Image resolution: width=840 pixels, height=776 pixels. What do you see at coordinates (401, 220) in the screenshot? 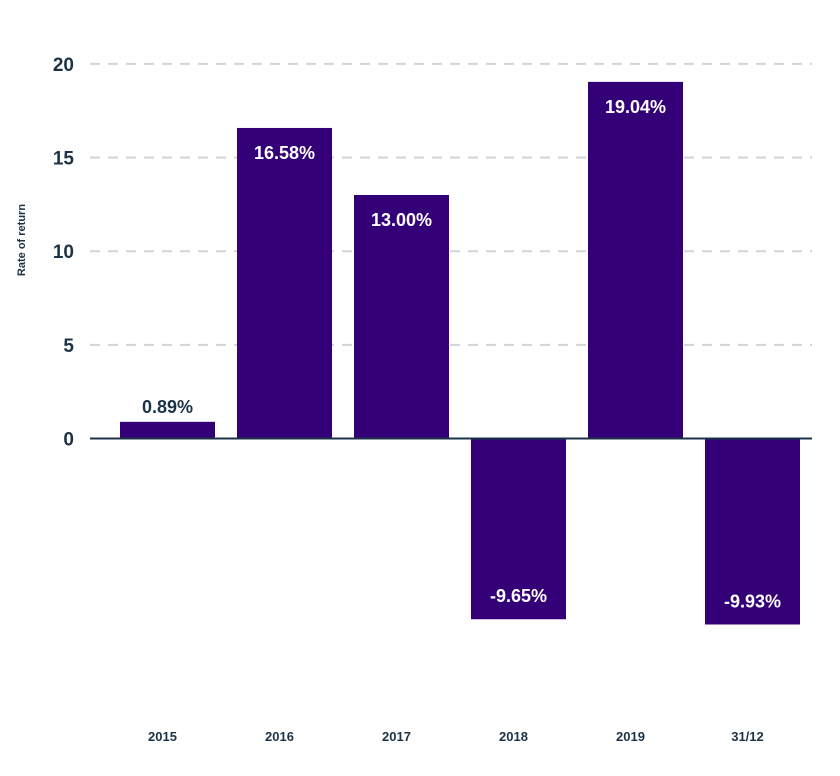
I see `data-label: 13.00%` at bounding box center [401, 220].